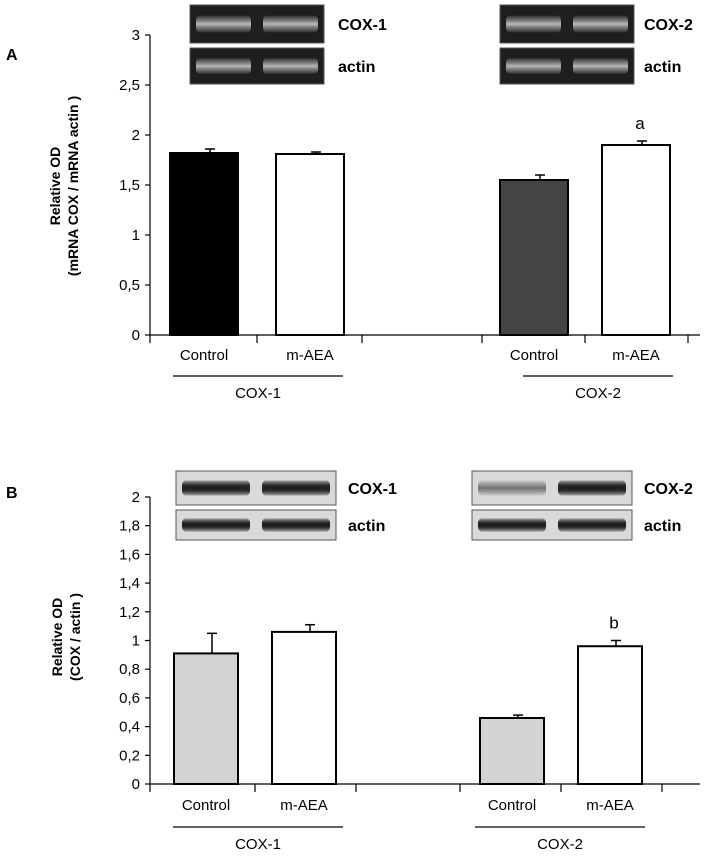 The height and width of the screenshot is (862, 714). Describe the element at coordinates (129, 727) in the screenshot. I see `panel-b-y-tick-label: 0,4` at that location.